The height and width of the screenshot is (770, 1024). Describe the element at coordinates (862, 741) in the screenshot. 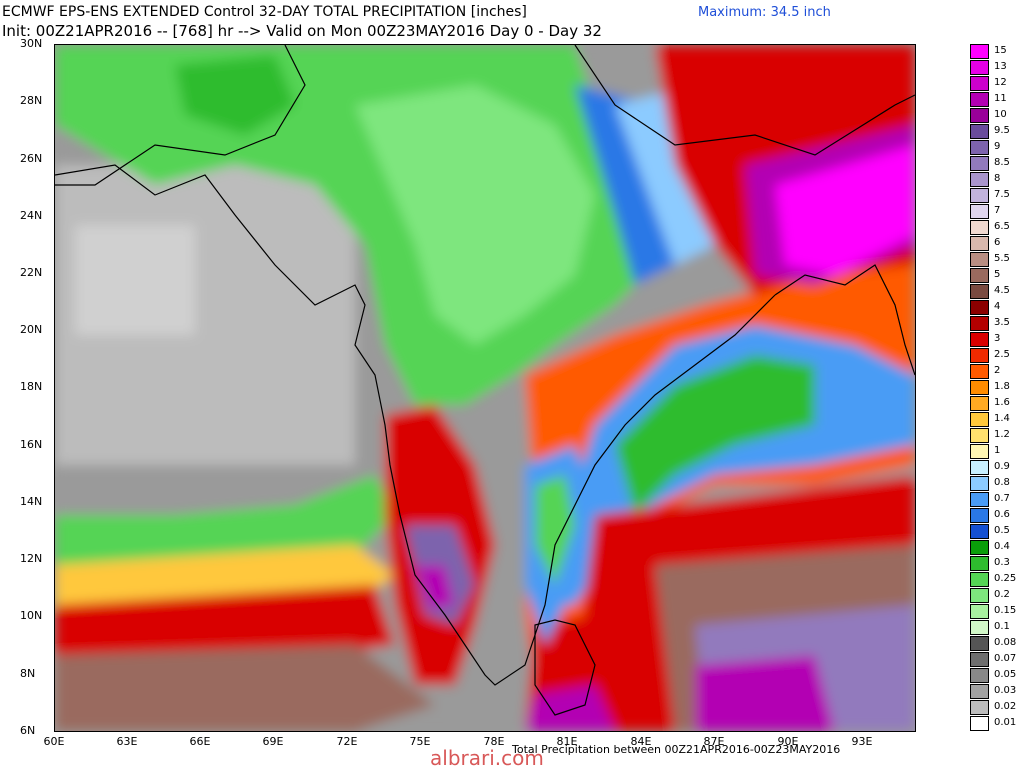

I see `lon-label-93e: 93E` at that location.